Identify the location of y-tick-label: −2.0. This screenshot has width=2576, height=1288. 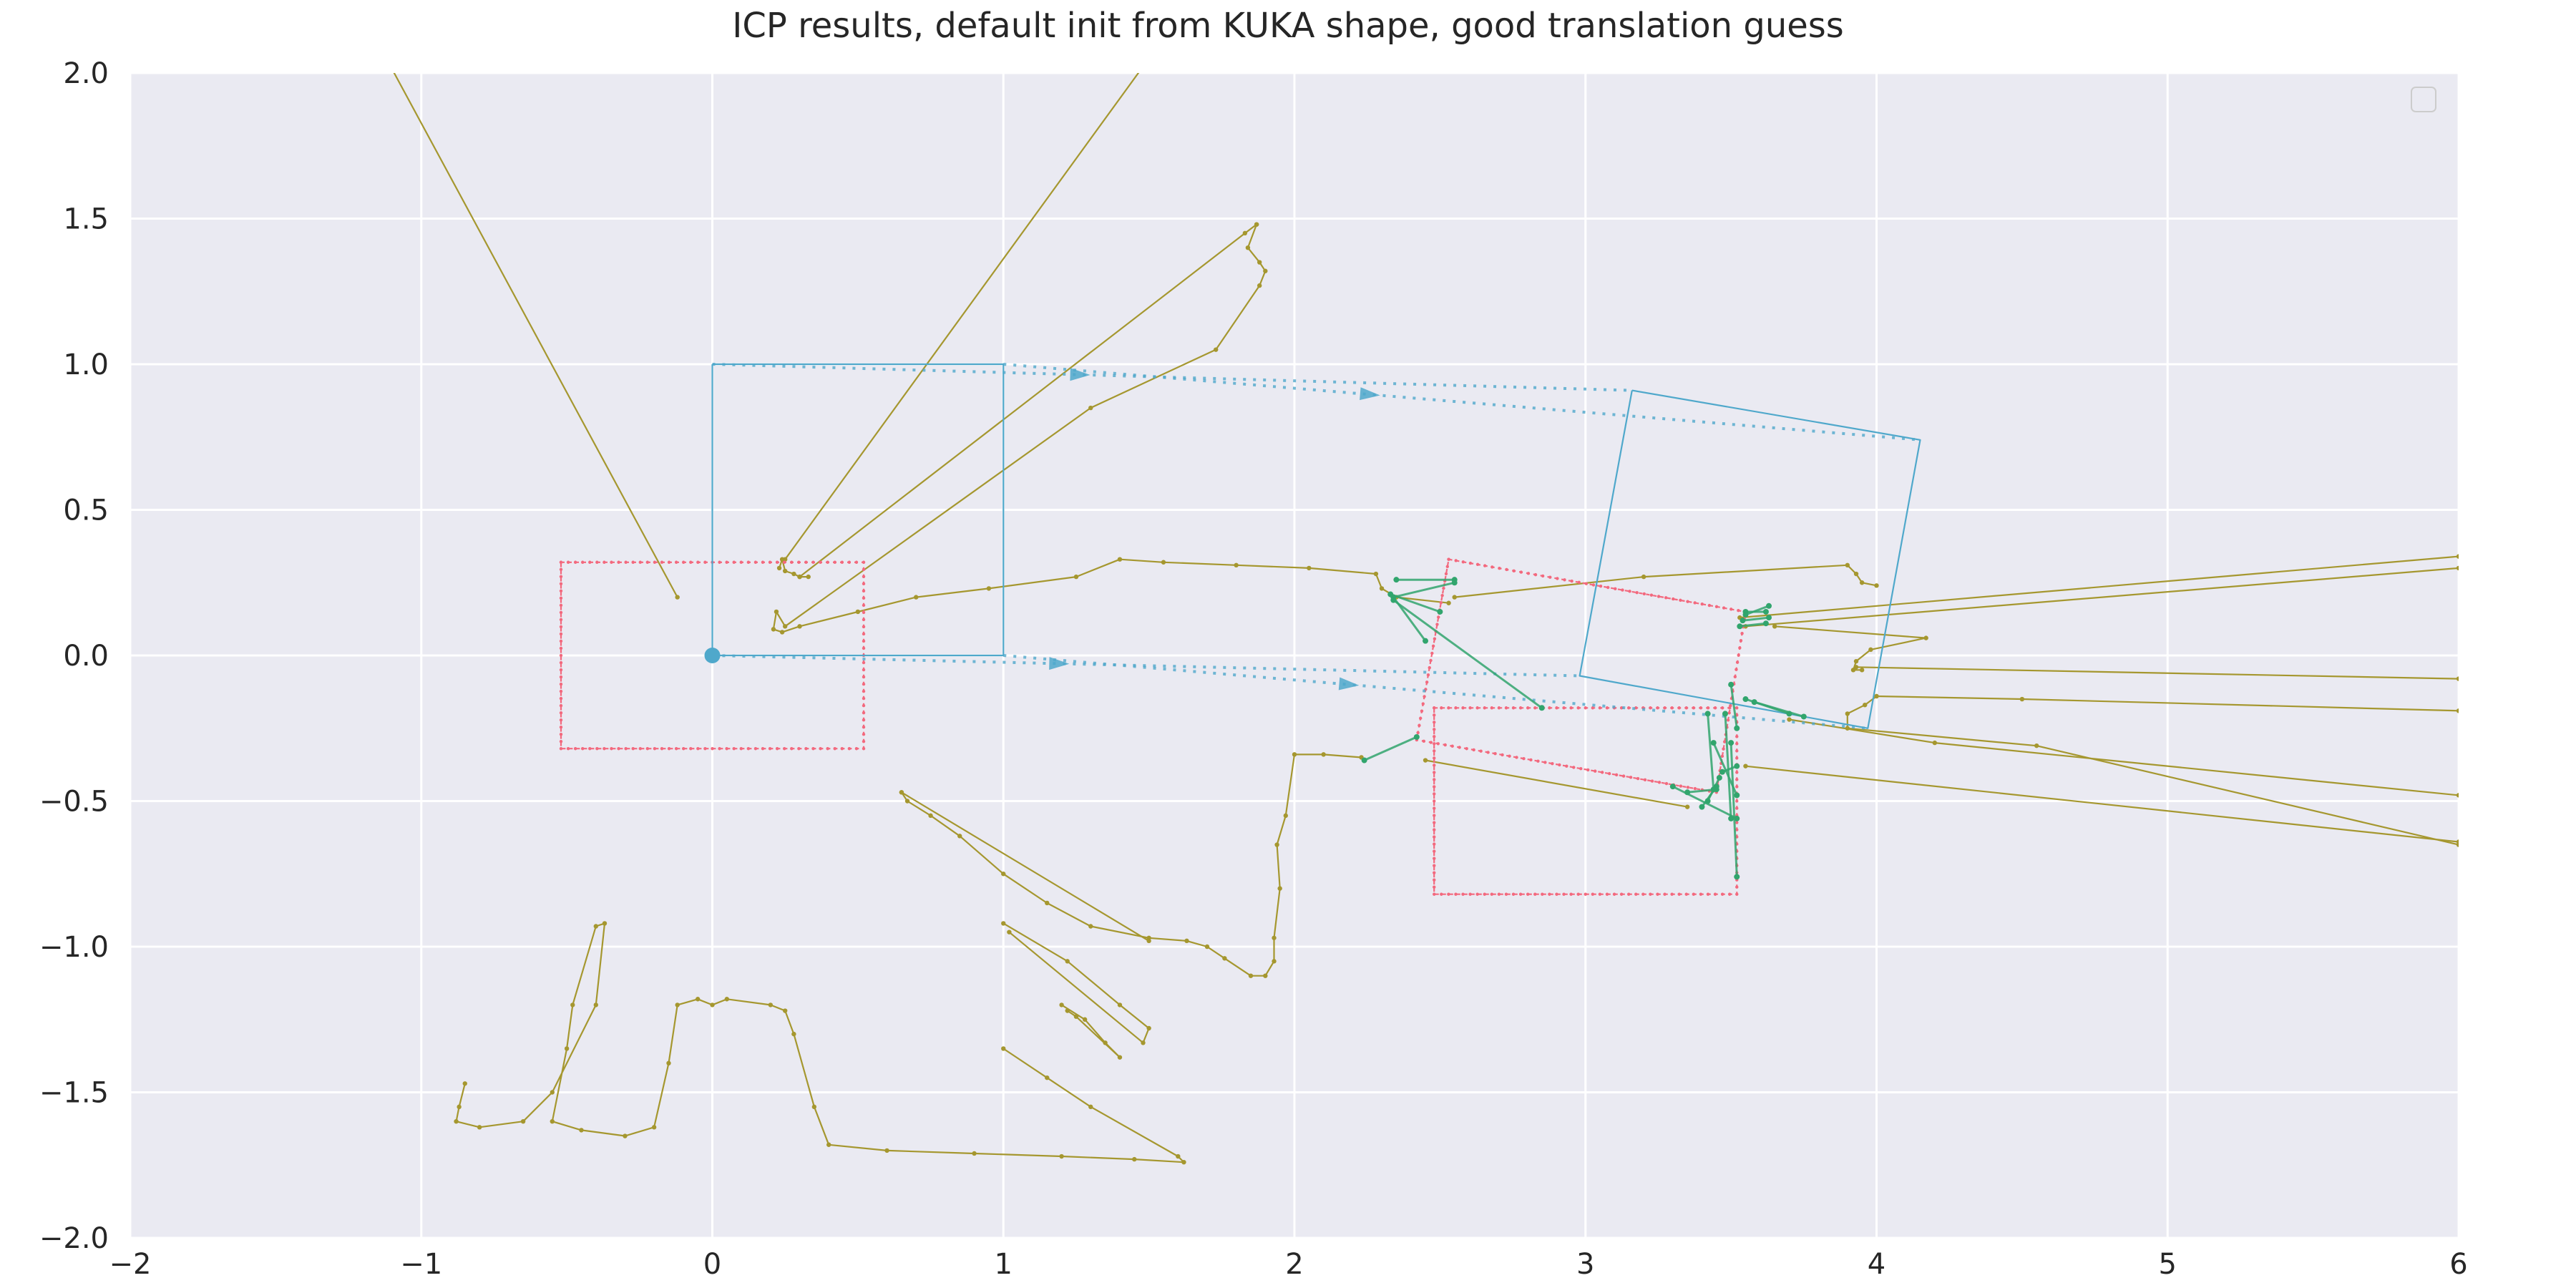
(74, 1238).